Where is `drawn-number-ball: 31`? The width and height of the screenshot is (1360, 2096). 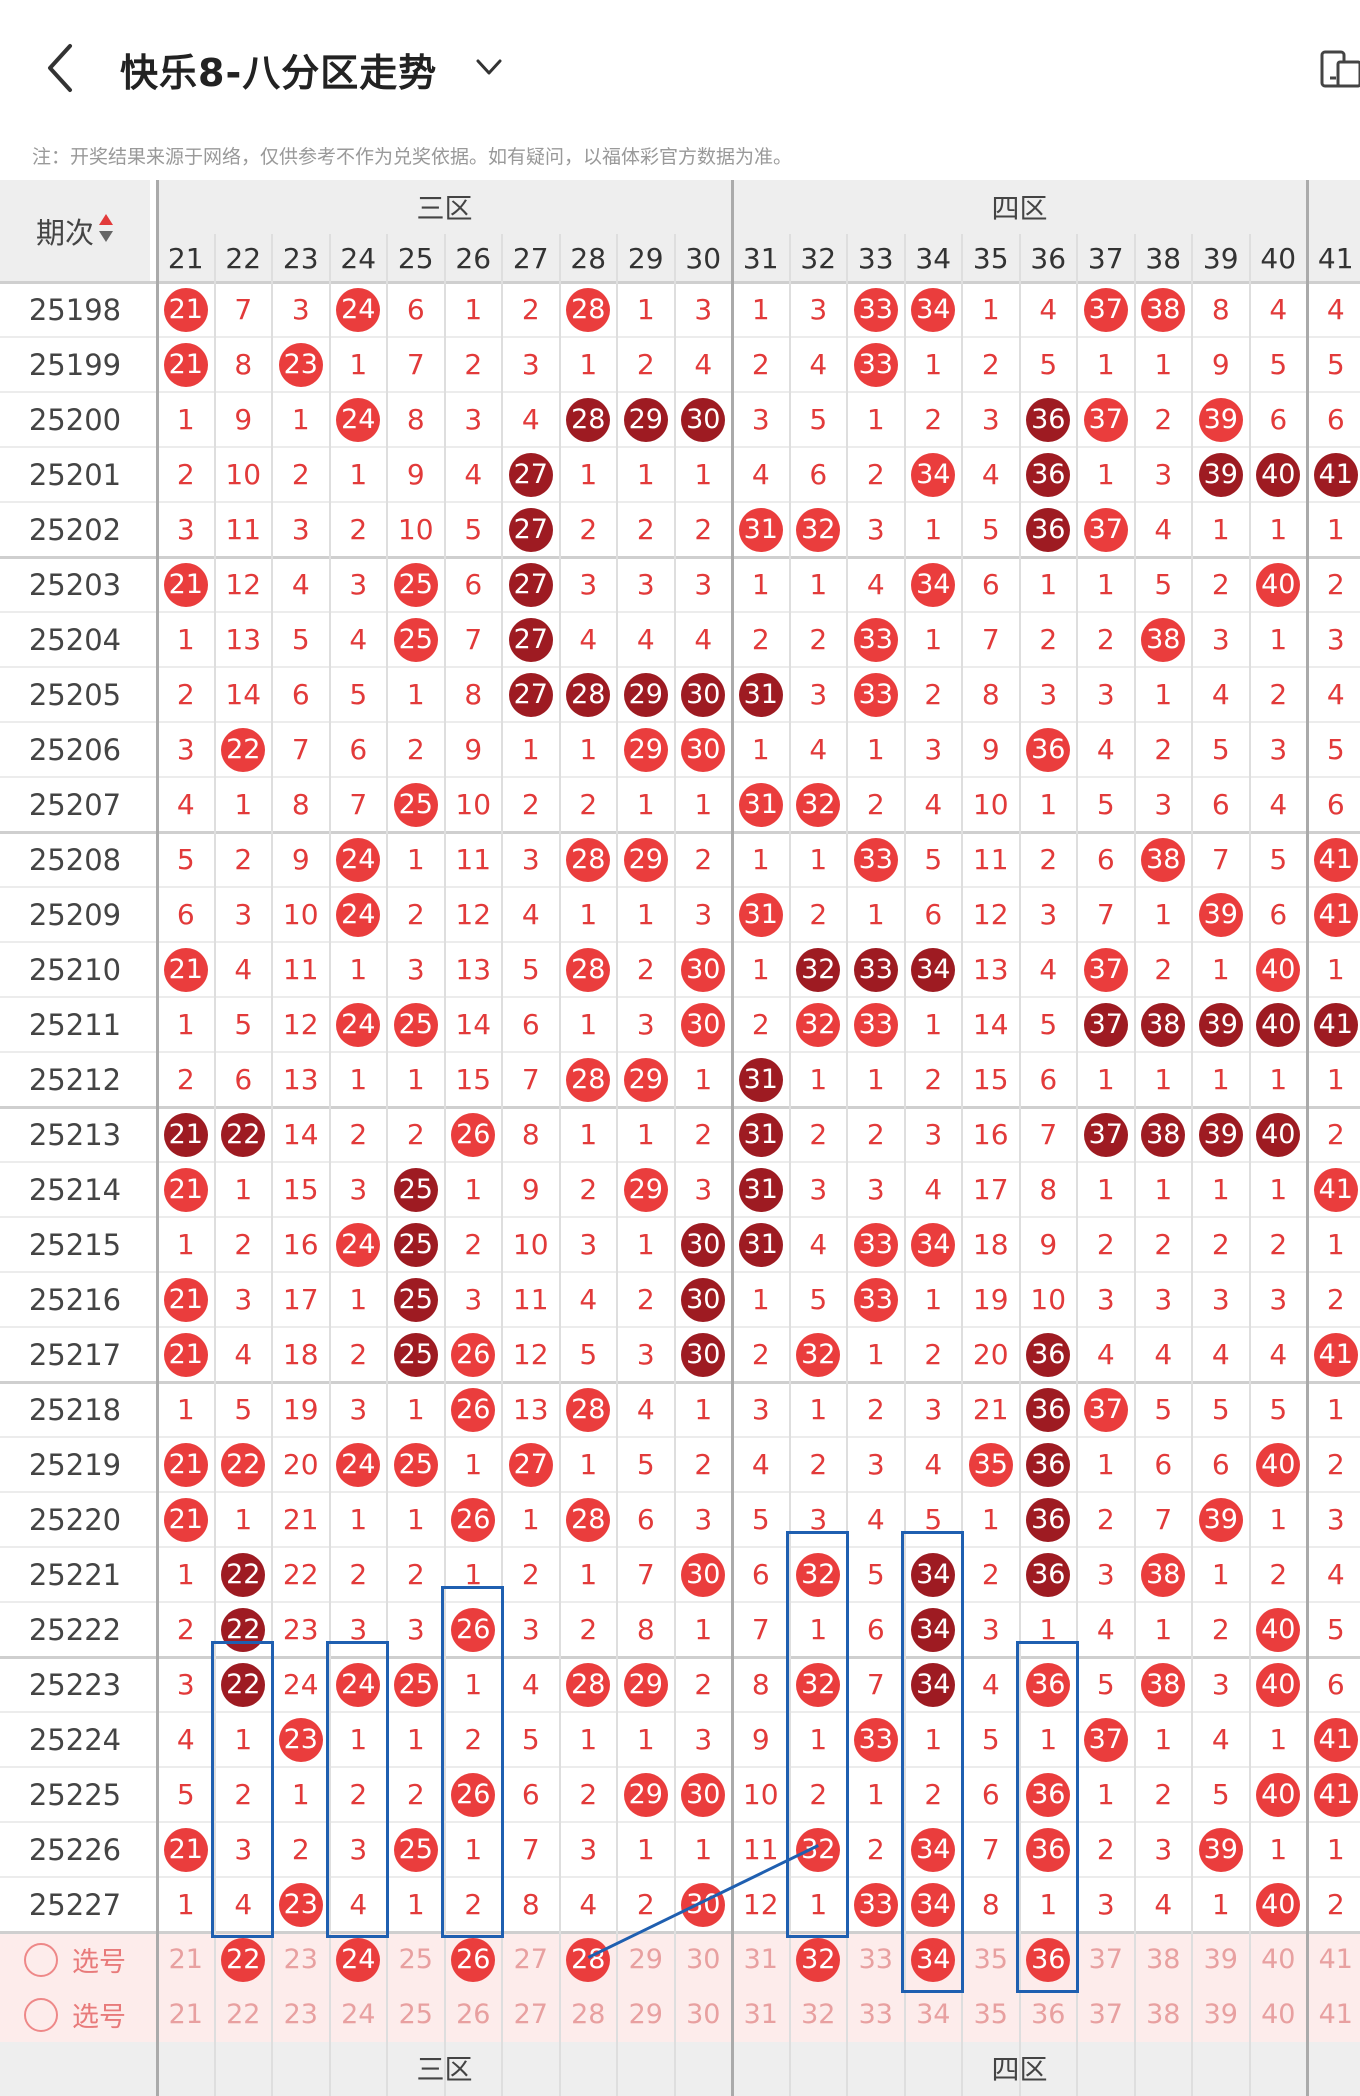 drawn-number-ball: 31 is located at coordinates (761, 1244).